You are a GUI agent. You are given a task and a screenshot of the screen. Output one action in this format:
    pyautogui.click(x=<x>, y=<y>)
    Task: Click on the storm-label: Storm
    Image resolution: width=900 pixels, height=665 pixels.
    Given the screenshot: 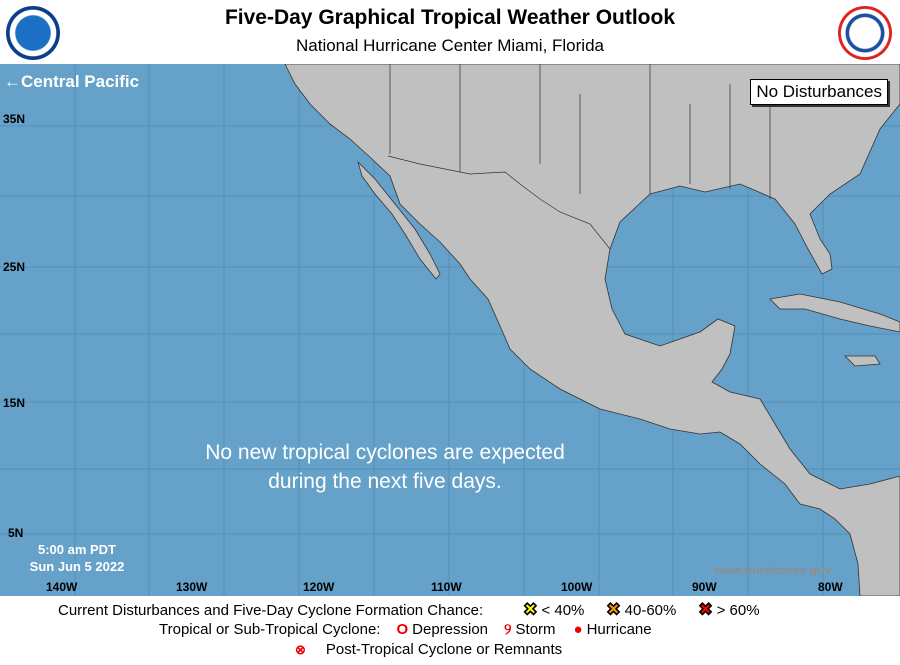 What is the action you would take?
    pyautogui.click(x=535, y=629)
    